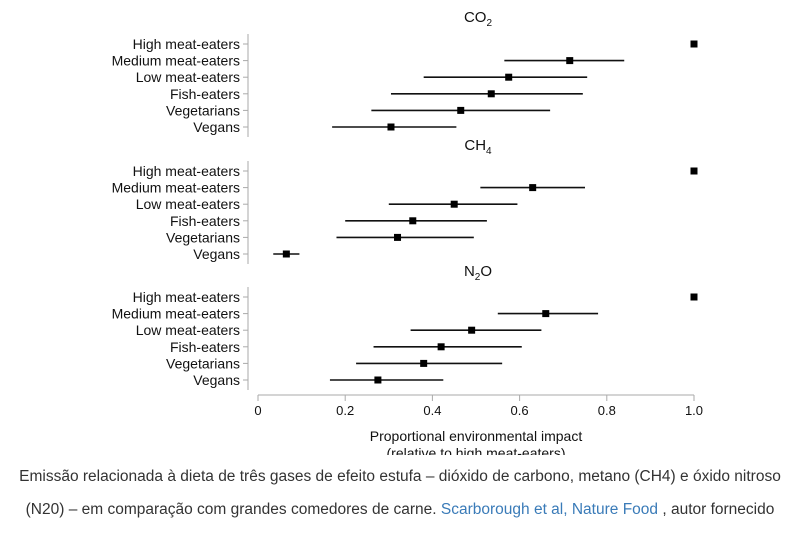 This screenshot has width=800, height=550. Describe the element at coordinates (520, 410) in the screenshot. I see `x-tick-label: 0.6` at that location.